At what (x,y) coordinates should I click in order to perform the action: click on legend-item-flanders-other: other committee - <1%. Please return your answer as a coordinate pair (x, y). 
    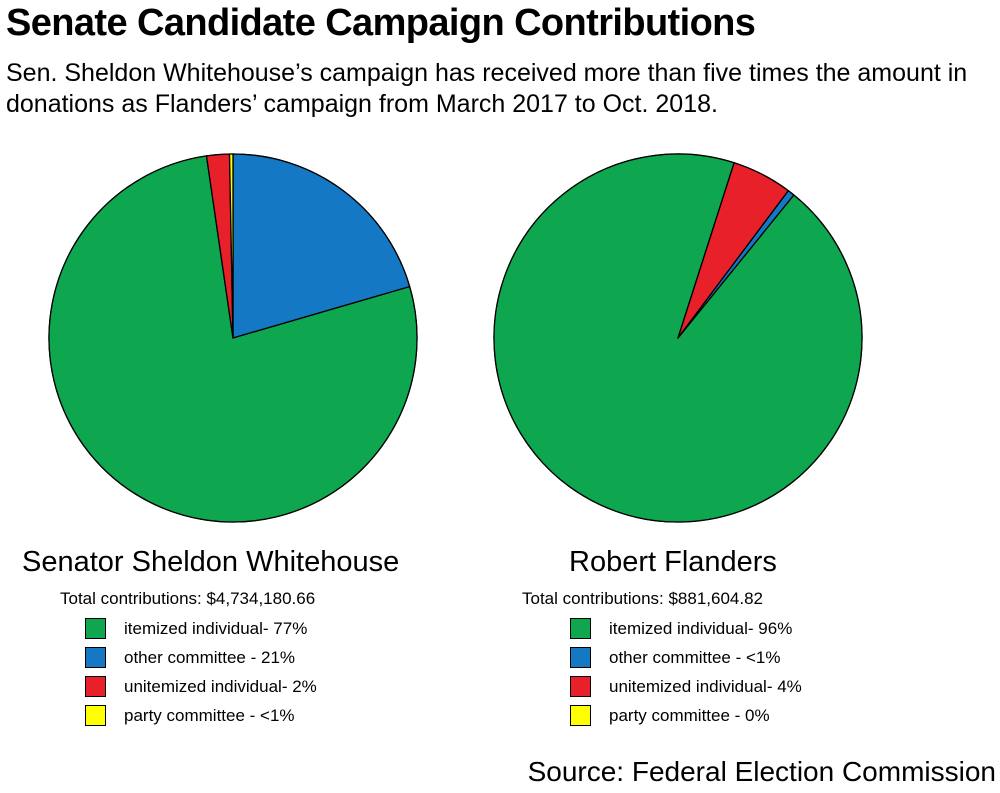
    Looking at the image, I should click on (686, 657).